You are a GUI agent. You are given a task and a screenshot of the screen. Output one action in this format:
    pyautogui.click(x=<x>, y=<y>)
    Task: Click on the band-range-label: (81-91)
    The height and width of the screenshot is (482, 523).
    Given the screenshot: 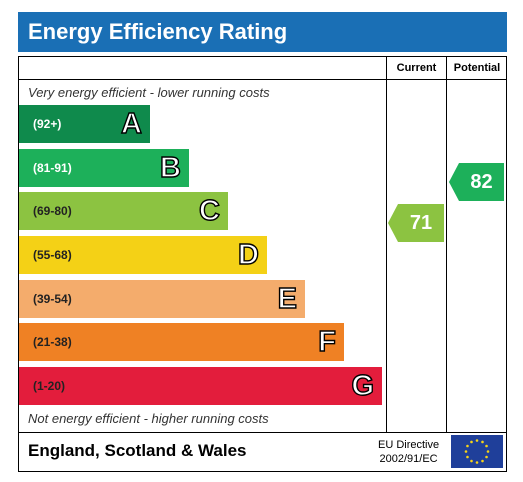 What is the action you would take?
    pyautogui.click(x=52, y=168)
    